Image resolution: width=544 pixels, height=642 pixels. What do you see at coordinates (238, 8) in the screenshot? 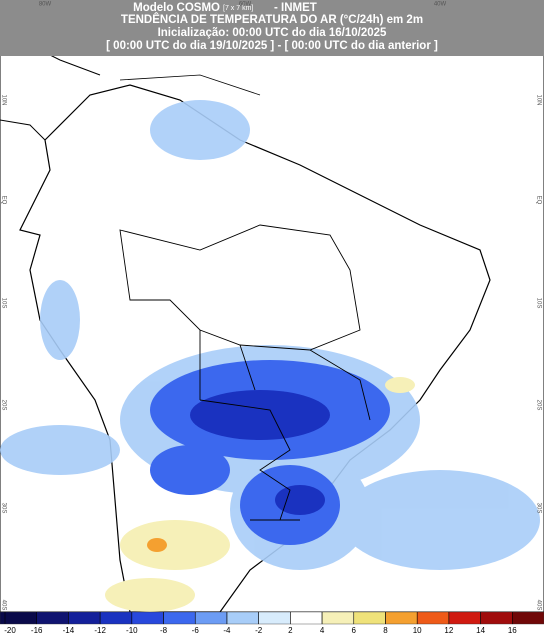
I see `header-resolution: [7 x 7 km]` at bounding box center [238, 8].